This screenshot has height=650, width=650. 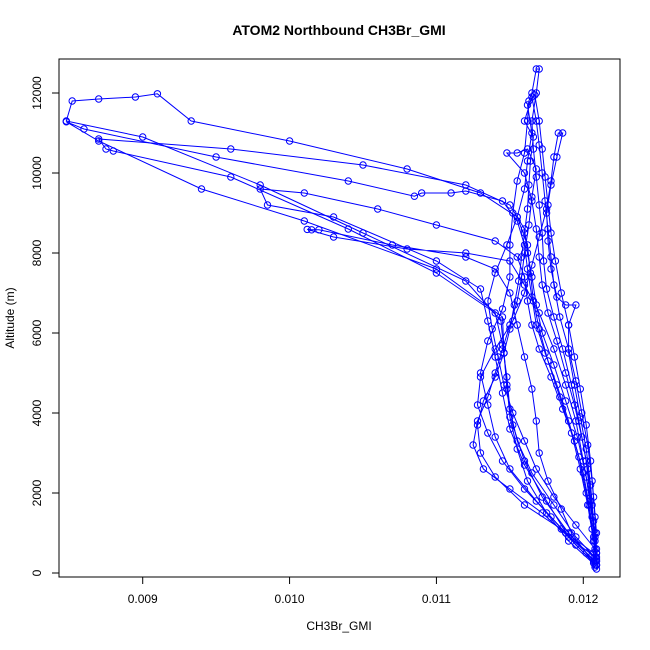 What do you see at coordinates (338, 626) in the screenshot?
I see `x-axis-label: CH3Br_GMI` at bounding box center [338, 626].